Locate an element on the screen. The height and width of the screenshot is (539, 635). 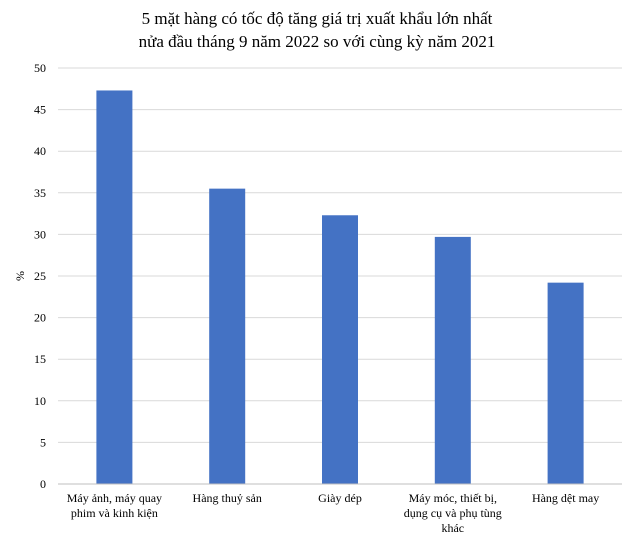
y-tick-label: 15 is located at coordinates (40, 359).